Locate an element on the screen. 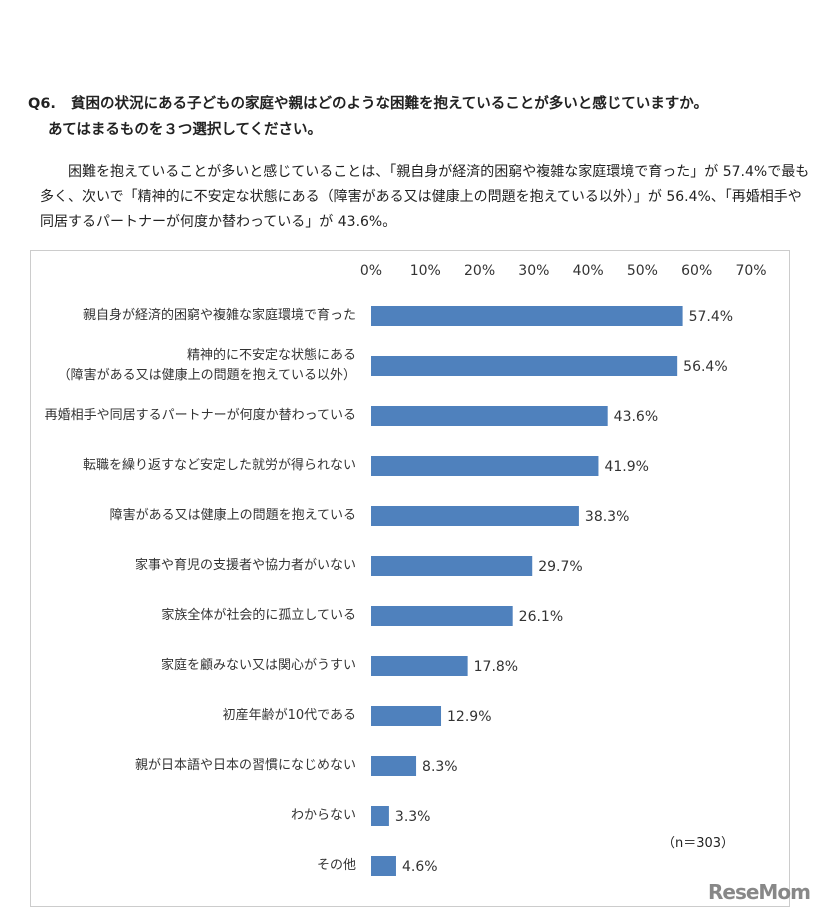  category-label: 家事や育児の支援者や協力者がいない is located at coordinates (245, 565).